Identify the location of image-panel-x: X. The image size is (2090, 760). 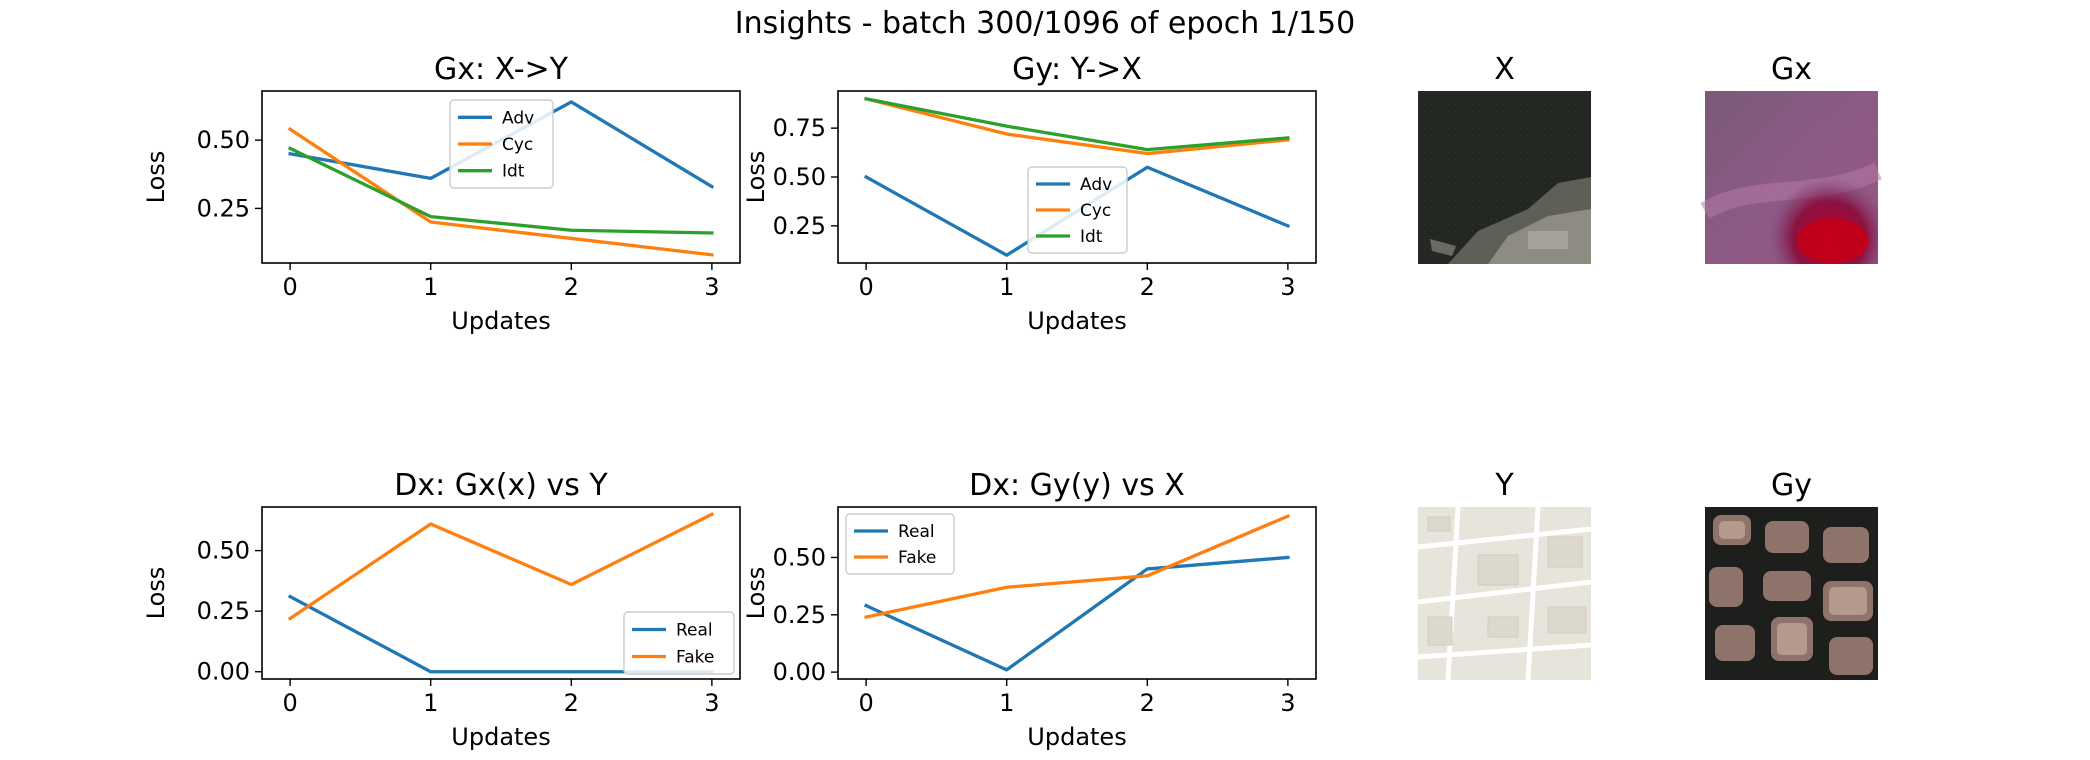
(1504, 158).